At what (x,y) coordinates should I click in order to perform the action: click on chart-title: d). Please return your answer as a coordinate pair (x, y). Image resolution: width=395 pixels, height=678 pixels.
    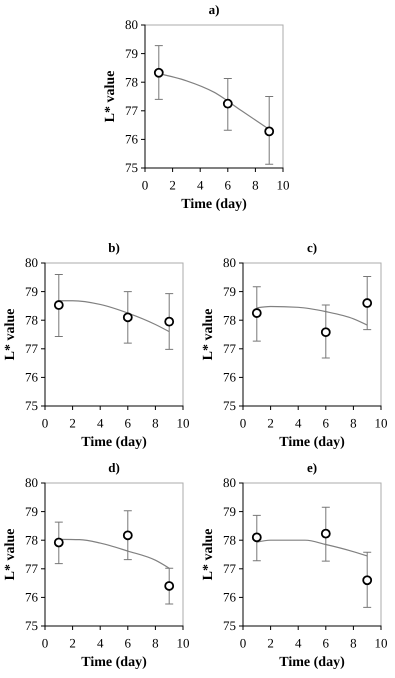
    Looking at the image, I should click on (114, 467).